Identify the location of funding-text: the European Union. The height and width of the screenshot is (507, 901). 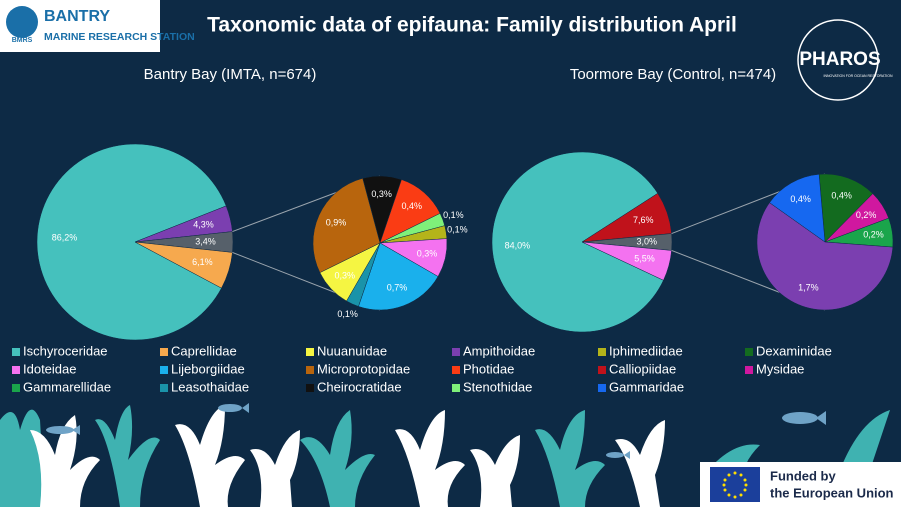
(832, 492).